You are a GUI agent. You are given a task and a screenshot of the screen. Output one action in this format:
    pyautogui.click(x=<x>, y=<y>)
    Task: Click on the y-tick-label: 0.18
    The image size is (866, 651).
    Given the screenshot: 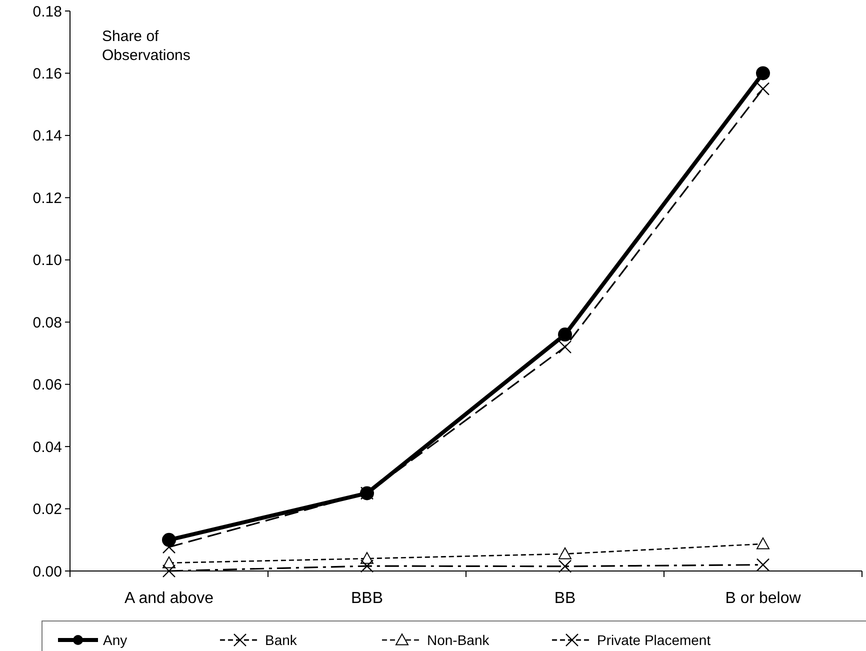 What is the action you would take?
    pyautogui.click(x=47, y=11)
    